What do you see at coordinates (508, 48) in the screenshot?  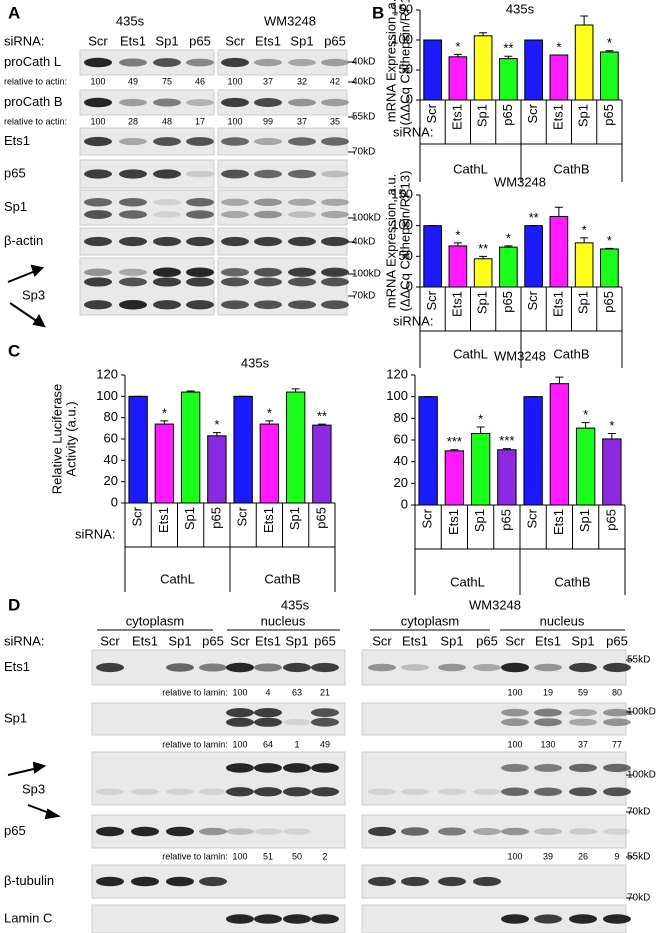 I see `significance: **` at bounding box center [508, 48].